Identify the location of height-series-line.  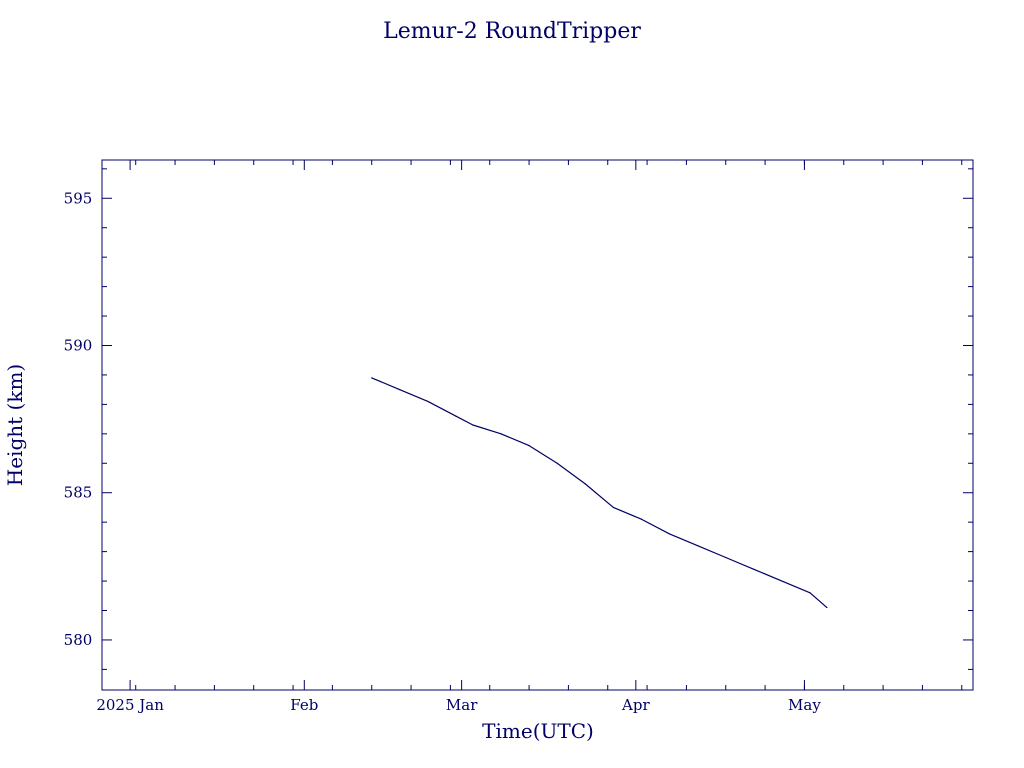
(599, 493).